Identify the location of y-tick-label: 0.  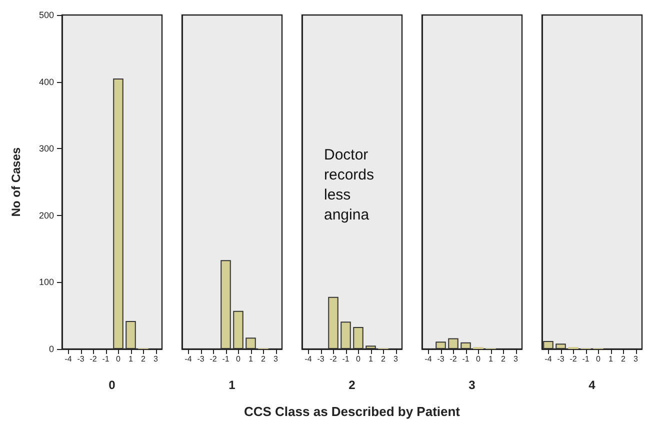
(51, 349).